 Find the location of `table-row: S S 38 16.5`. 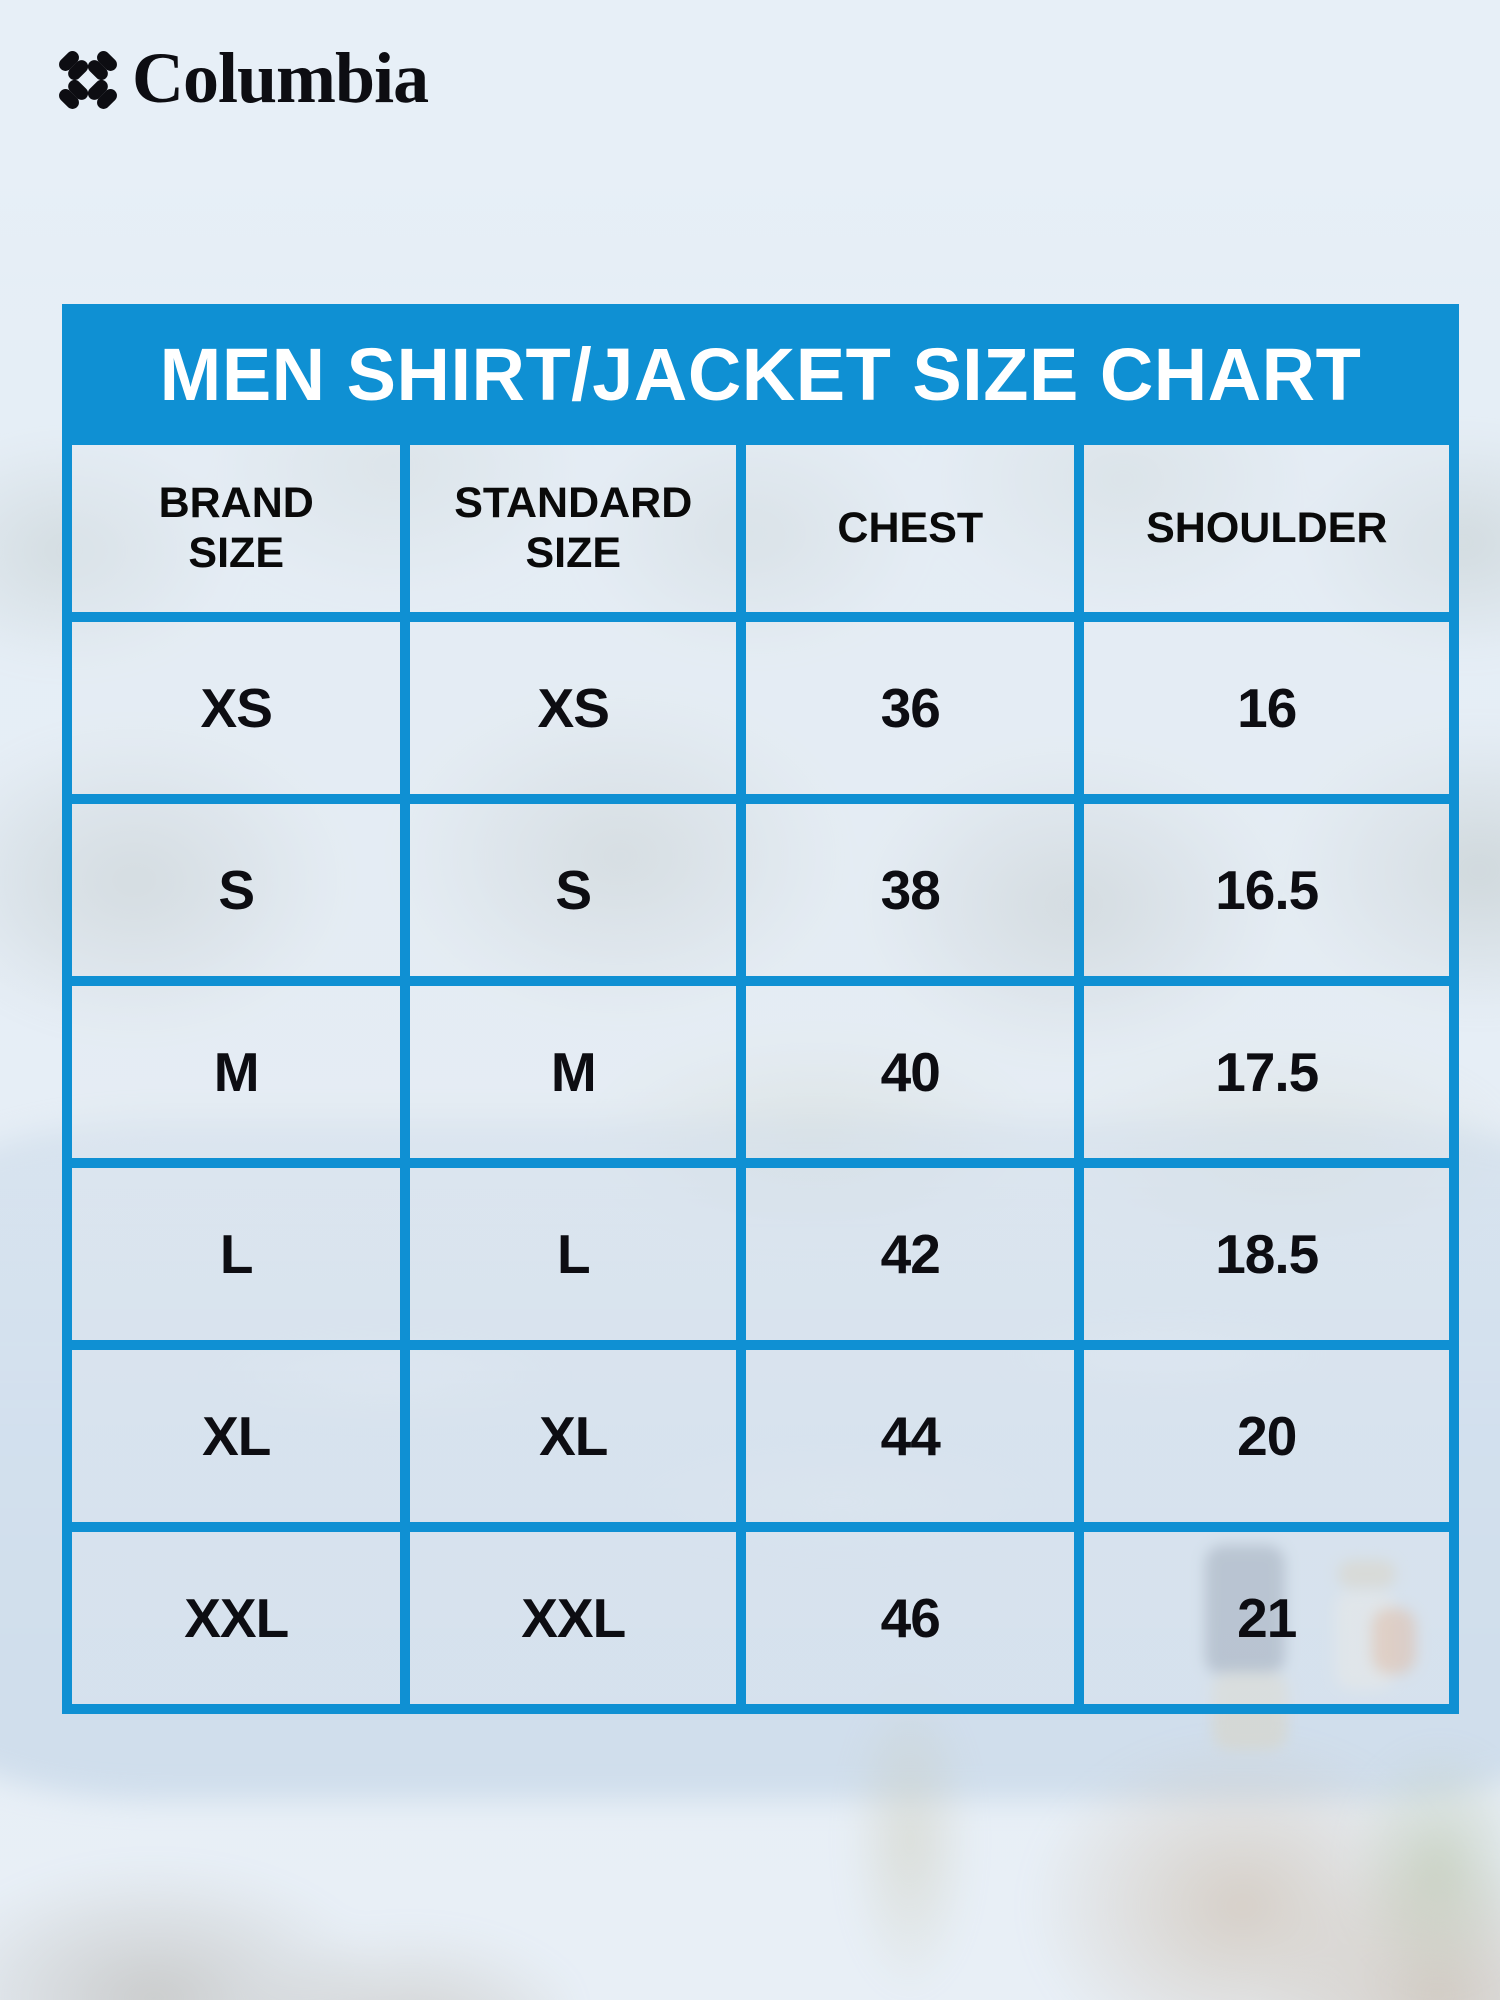

table-row: S S 38 16.5 is located at coordinates (760, 890).